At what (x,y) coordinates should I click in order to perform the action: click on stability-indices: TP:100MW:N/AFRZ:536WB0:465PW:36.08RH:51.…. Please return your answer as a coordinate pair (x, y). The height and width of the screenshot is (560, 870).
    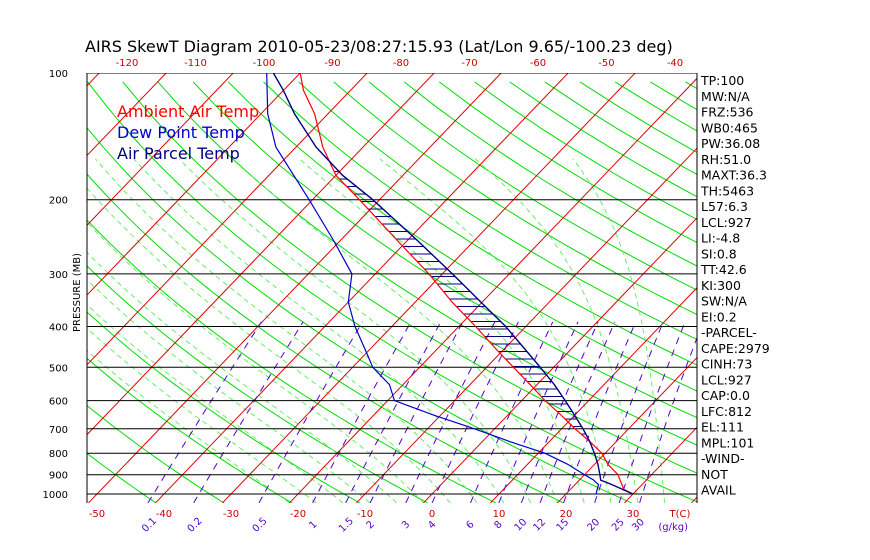
    Looking at the image, I should click on (735, 285).